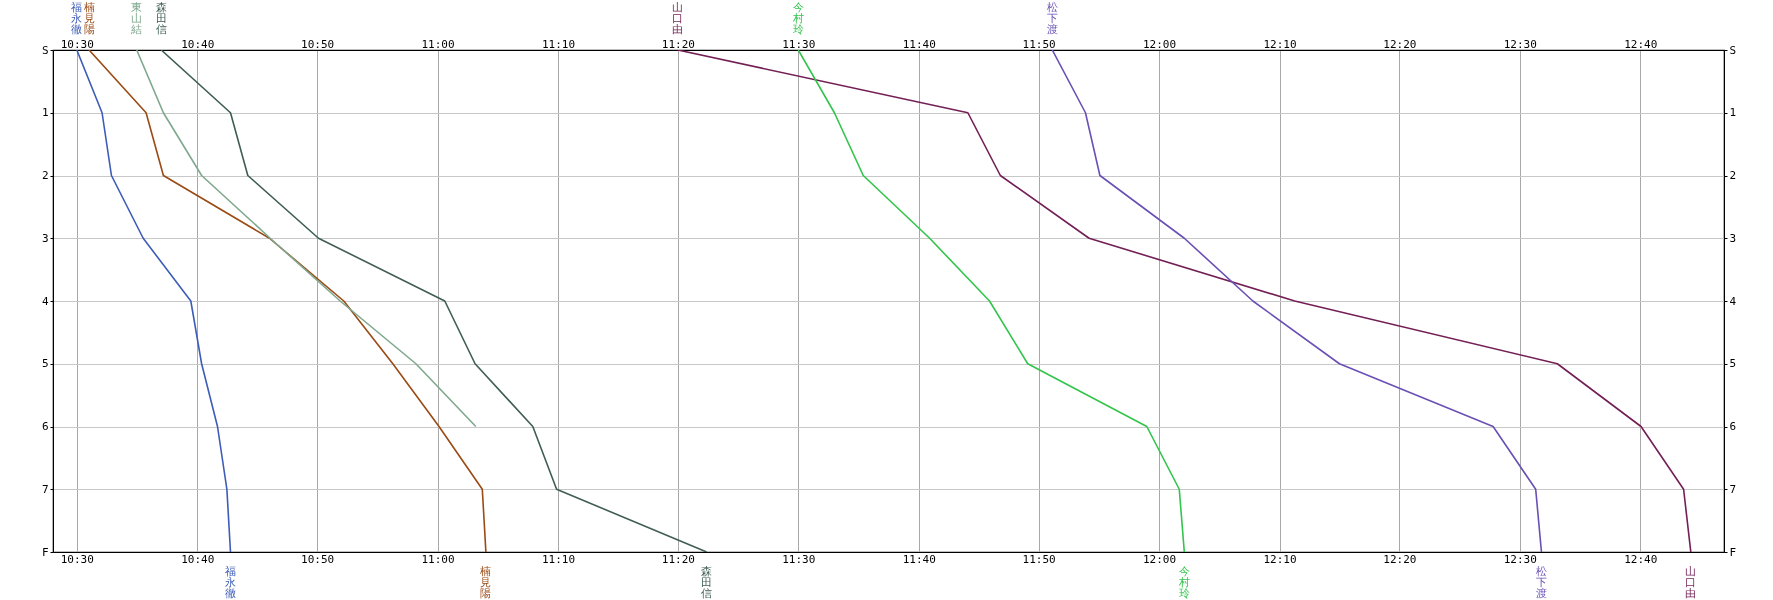 This screenshot has width=1773, height=600. I want to click on x2-tick-label: 11:00, so click(438, 44).